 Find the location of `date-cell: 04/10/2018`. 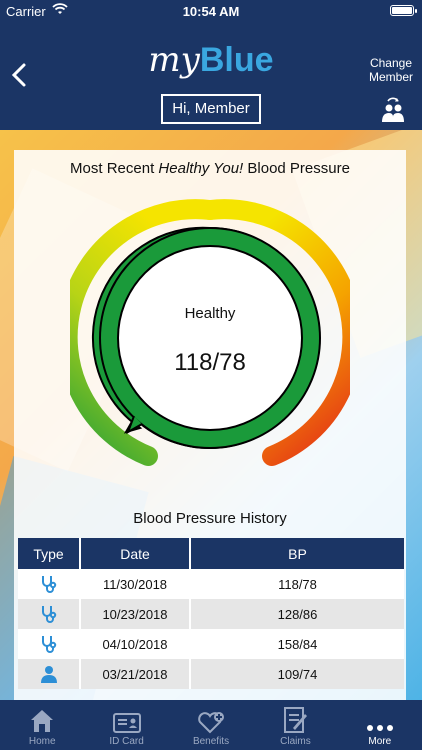

date-cell: 04/10/2018 is located at coordinates (134, 644).